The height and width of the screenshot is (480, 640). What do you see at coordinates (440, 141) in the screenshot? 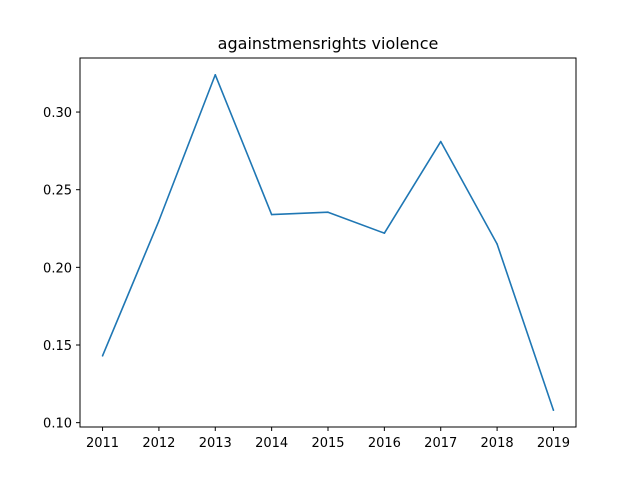
I see `data-point-2017` at bounding box center [440, 141].